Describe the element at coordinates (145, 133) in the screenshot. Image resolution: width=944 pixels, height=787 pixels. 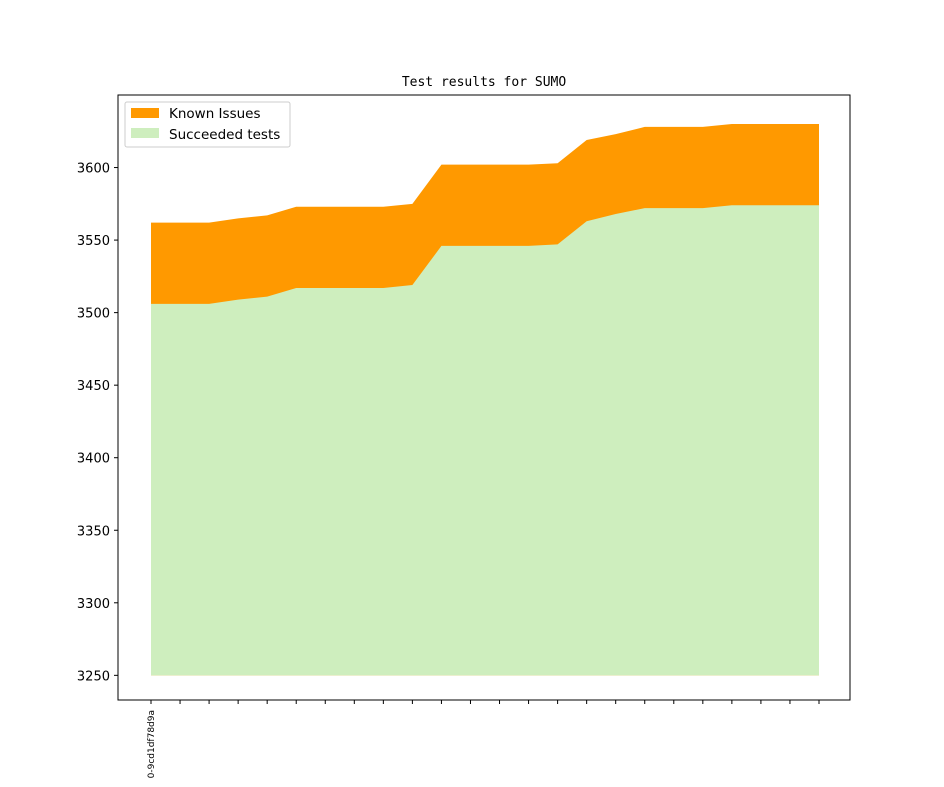
I see `legend-swatch-succeeded-tests` at that location.